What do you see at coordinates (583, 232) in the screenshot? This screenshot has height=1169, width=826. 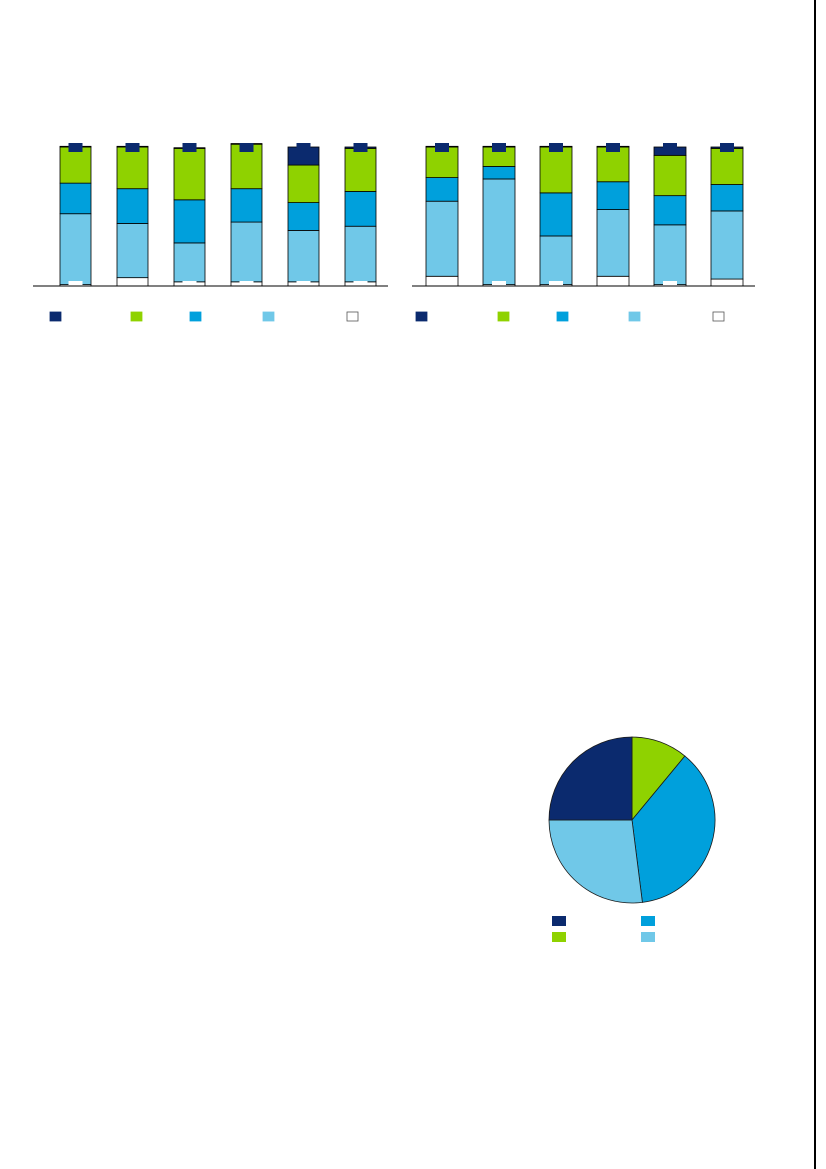 I see `stacked-bar-chart-right` at bounding box center [583, 232].